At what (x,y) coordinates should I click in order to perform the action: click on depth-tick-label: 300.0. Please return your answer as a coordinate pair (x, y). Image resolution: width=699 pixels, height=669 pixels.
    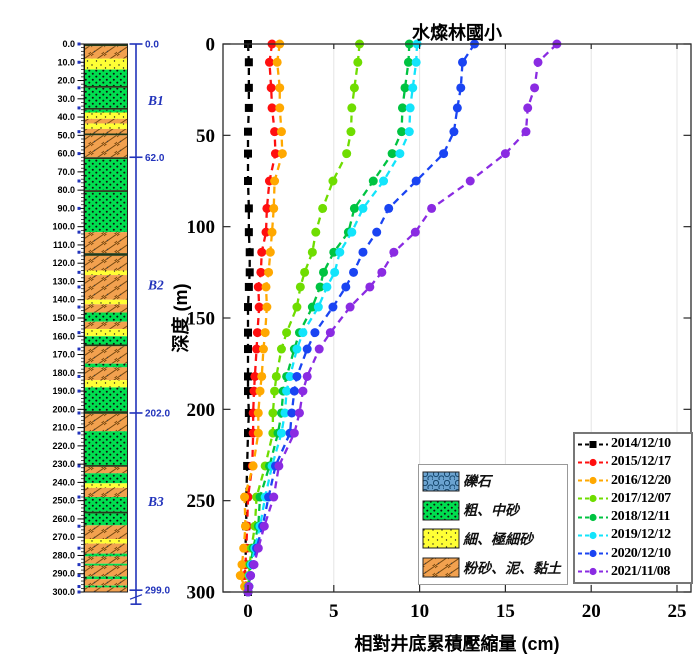
    Looking at the image, I should click on (63, 592).